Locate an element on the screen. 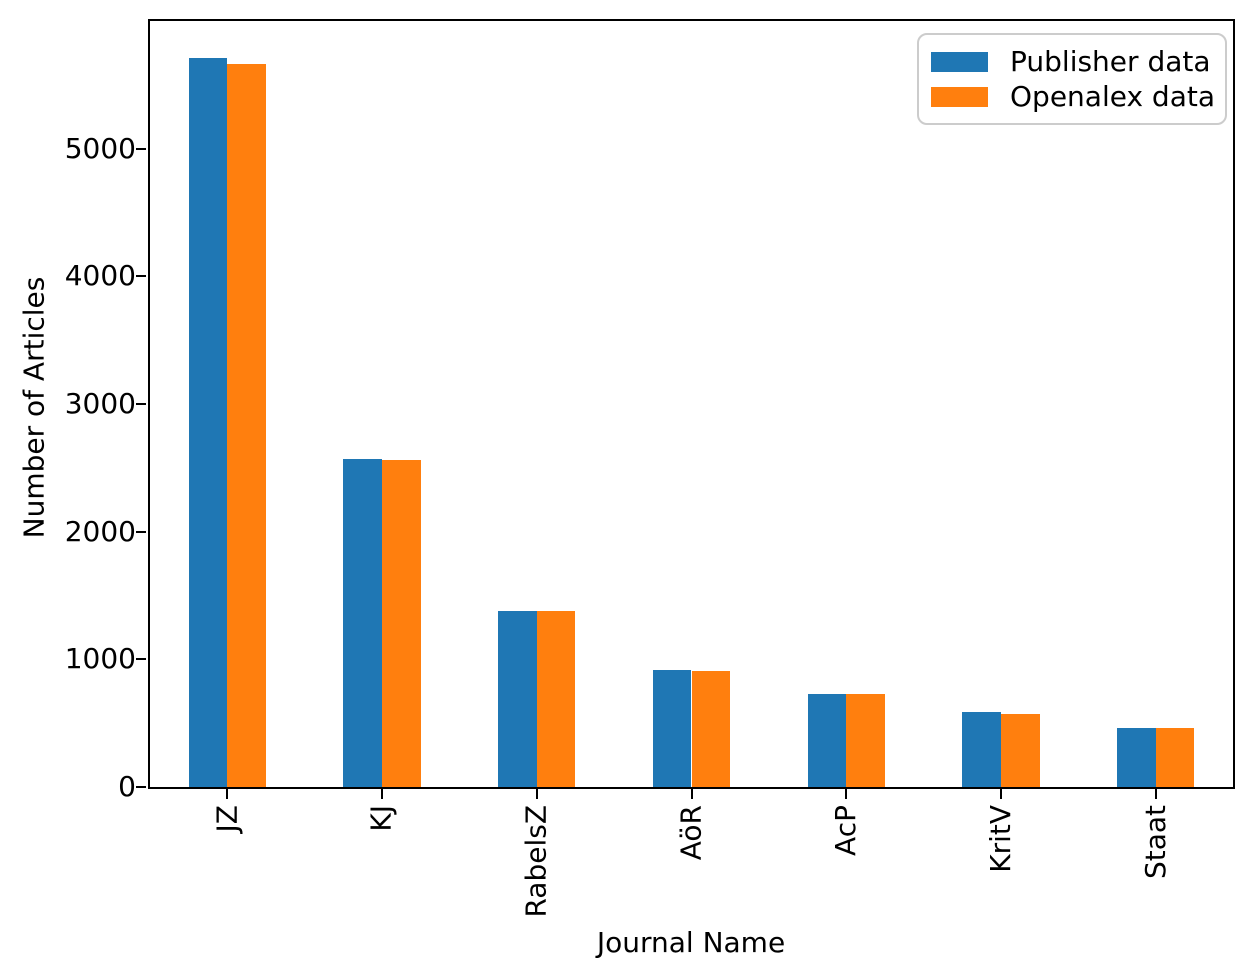  x-tick-mark-AöR is located at coordinates (691, 794).